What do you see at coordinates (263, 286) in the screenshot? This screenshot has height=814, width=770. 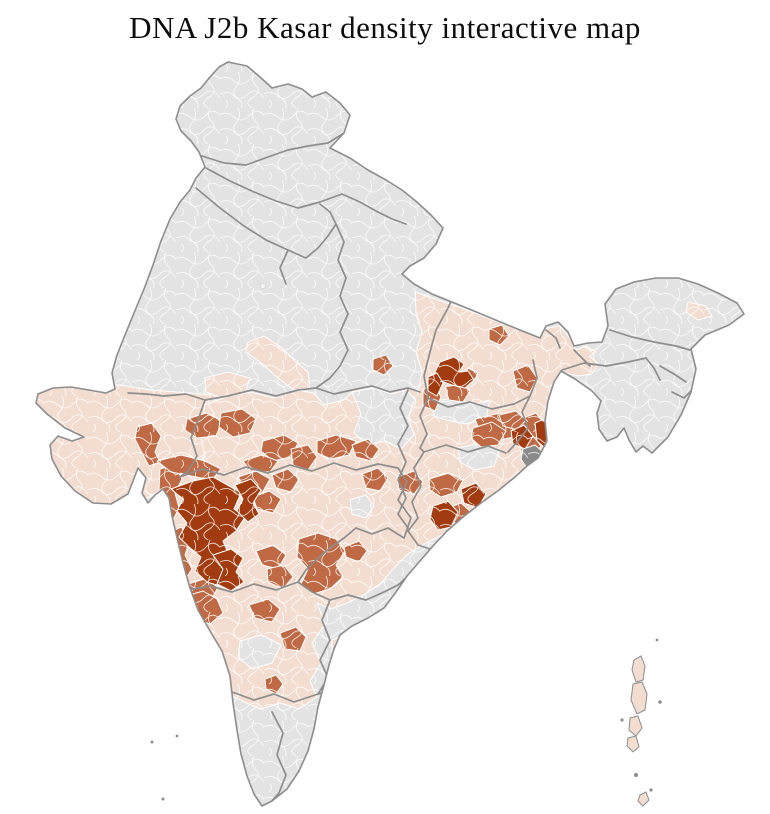 I see `capital-district-dot` at bounding box center [263, 286].